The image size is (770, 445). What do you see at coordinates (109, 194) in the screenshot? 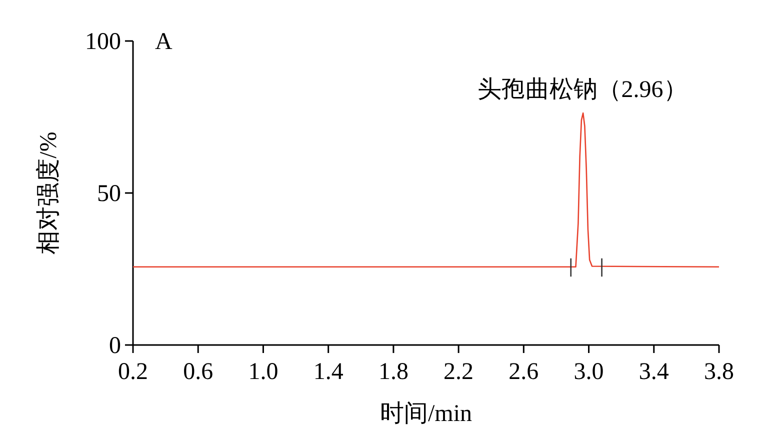
I see `y-tick-label: 50` at bounding box center [109, 194].